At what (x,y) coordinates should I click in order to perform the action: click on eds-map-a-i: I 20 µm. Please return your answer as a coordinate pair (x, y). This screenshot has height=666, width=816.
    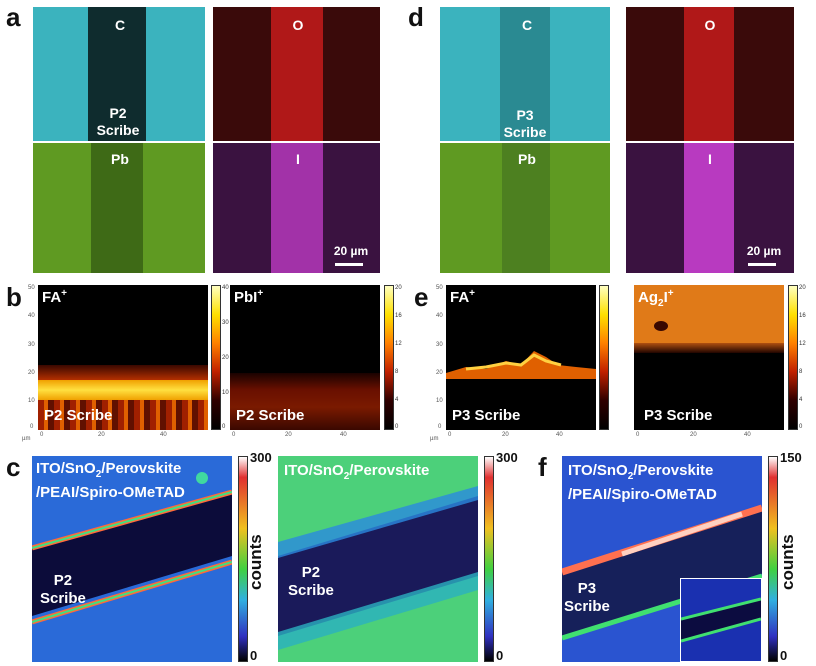
    Looking at the image, I should click on (296, 208).